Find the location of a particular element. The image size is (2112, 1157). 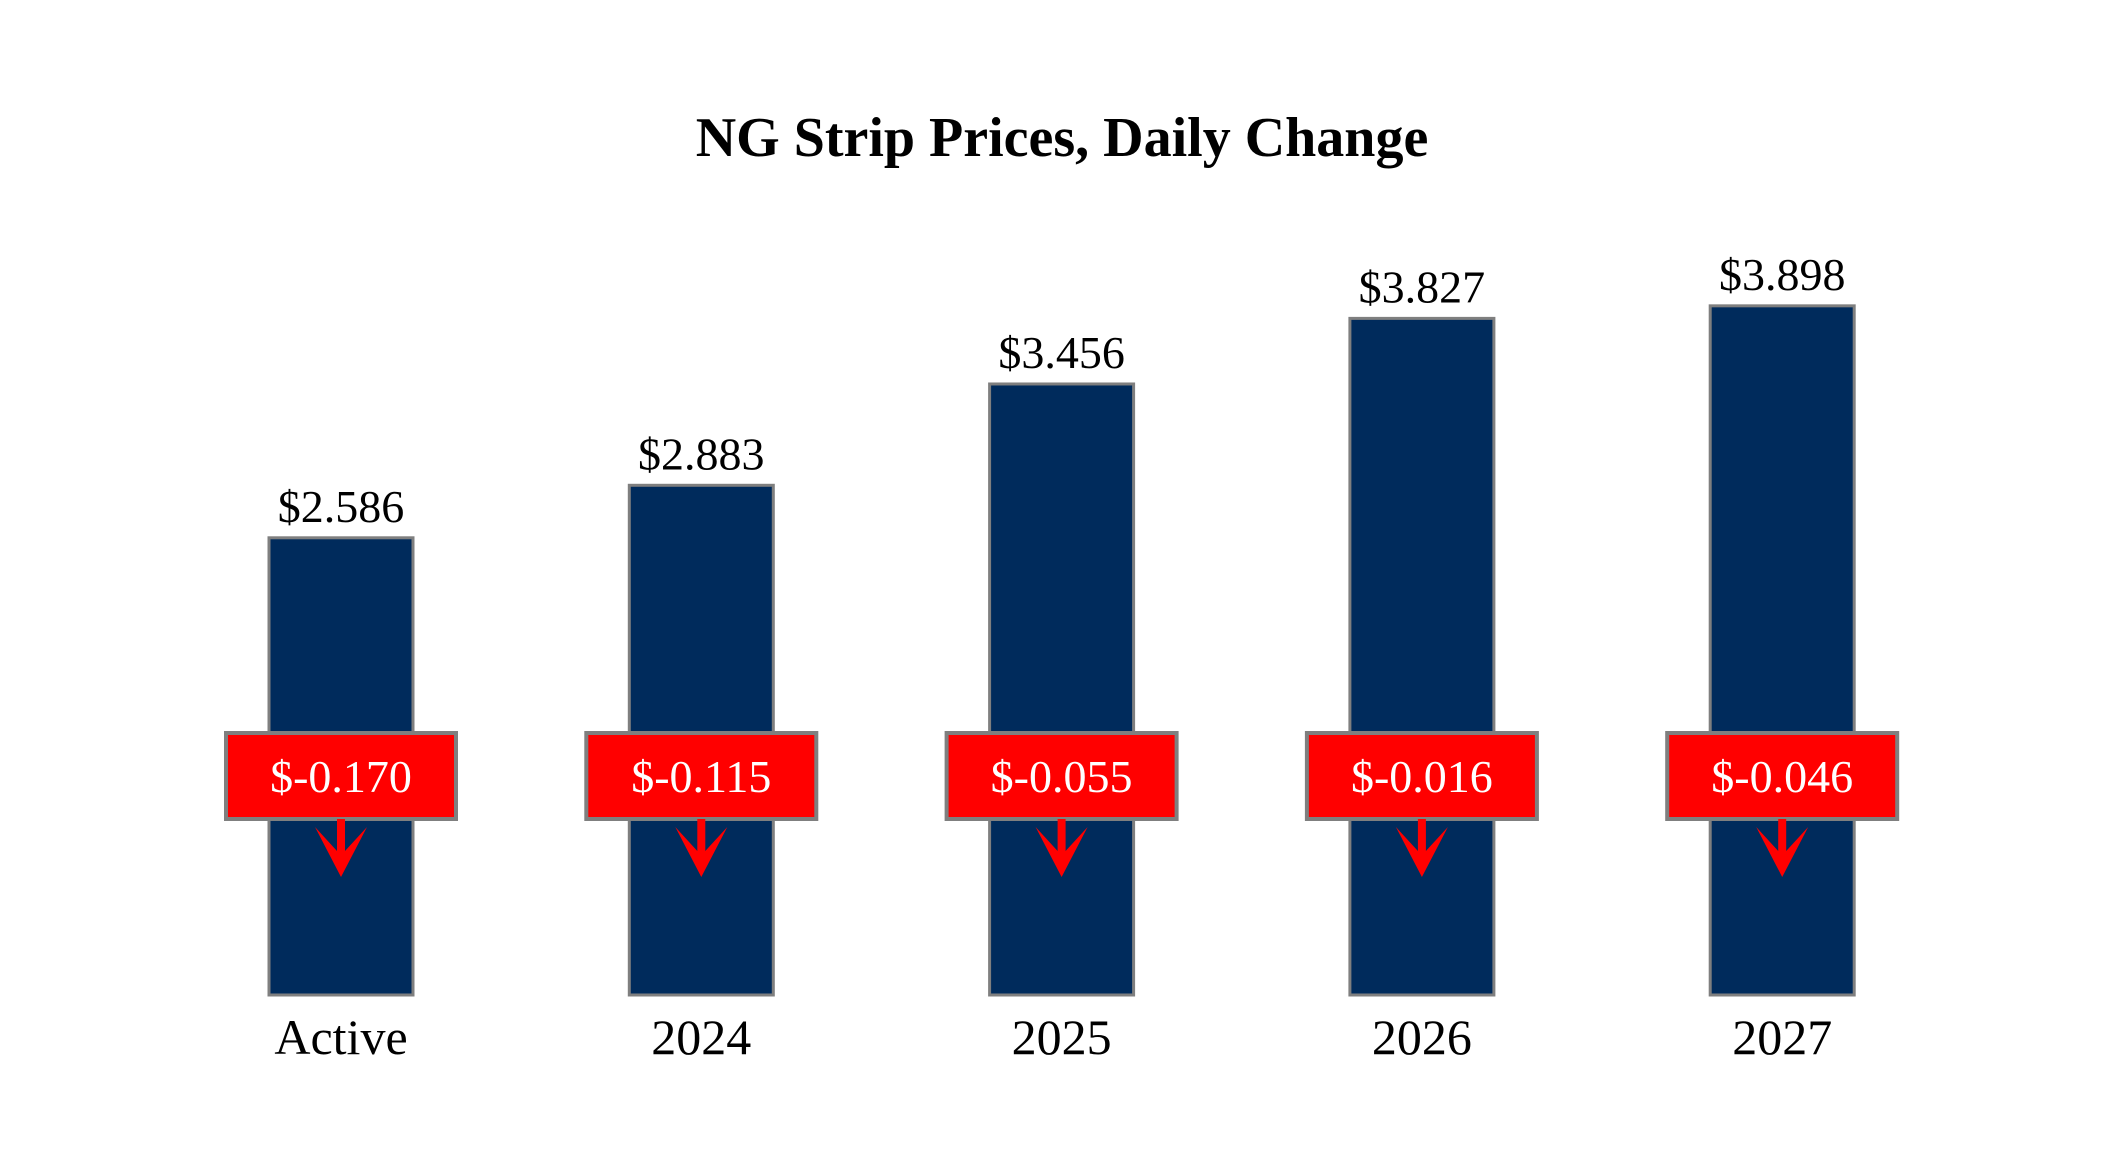

value-label: $3.456 is located at coordinates (1061, 352).